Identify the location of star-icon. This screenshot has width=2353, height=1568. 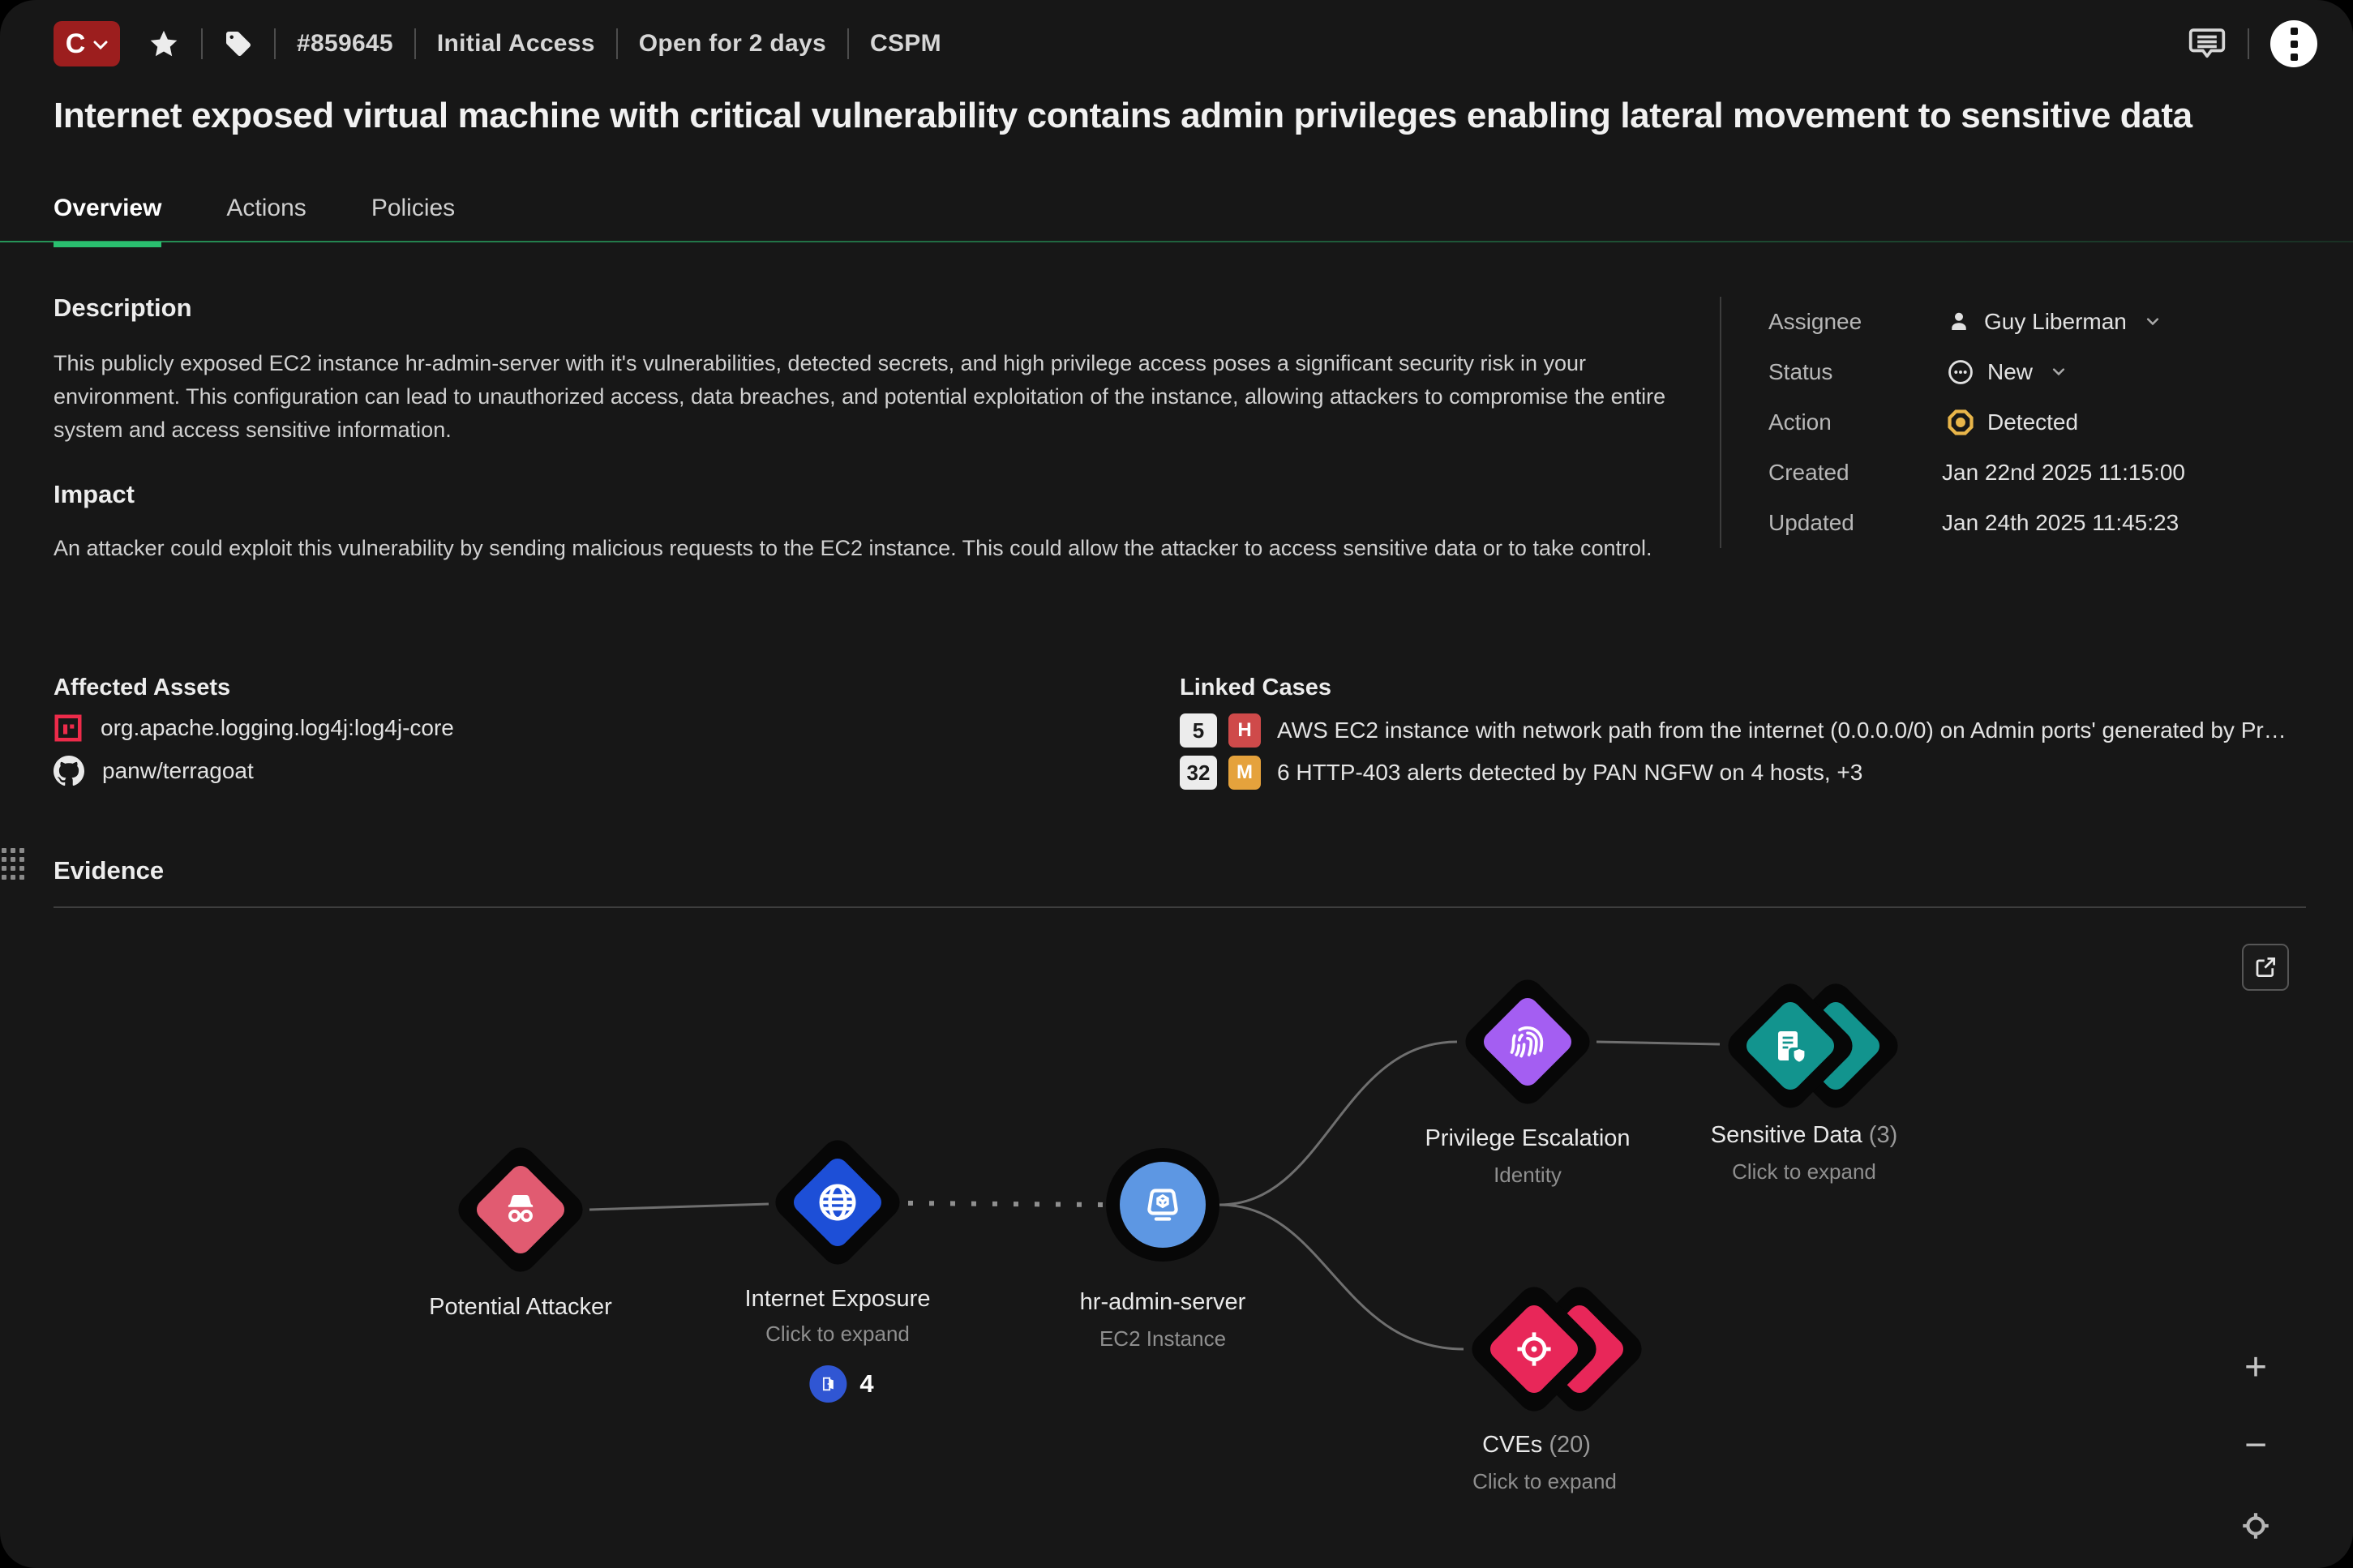
(164, 43).